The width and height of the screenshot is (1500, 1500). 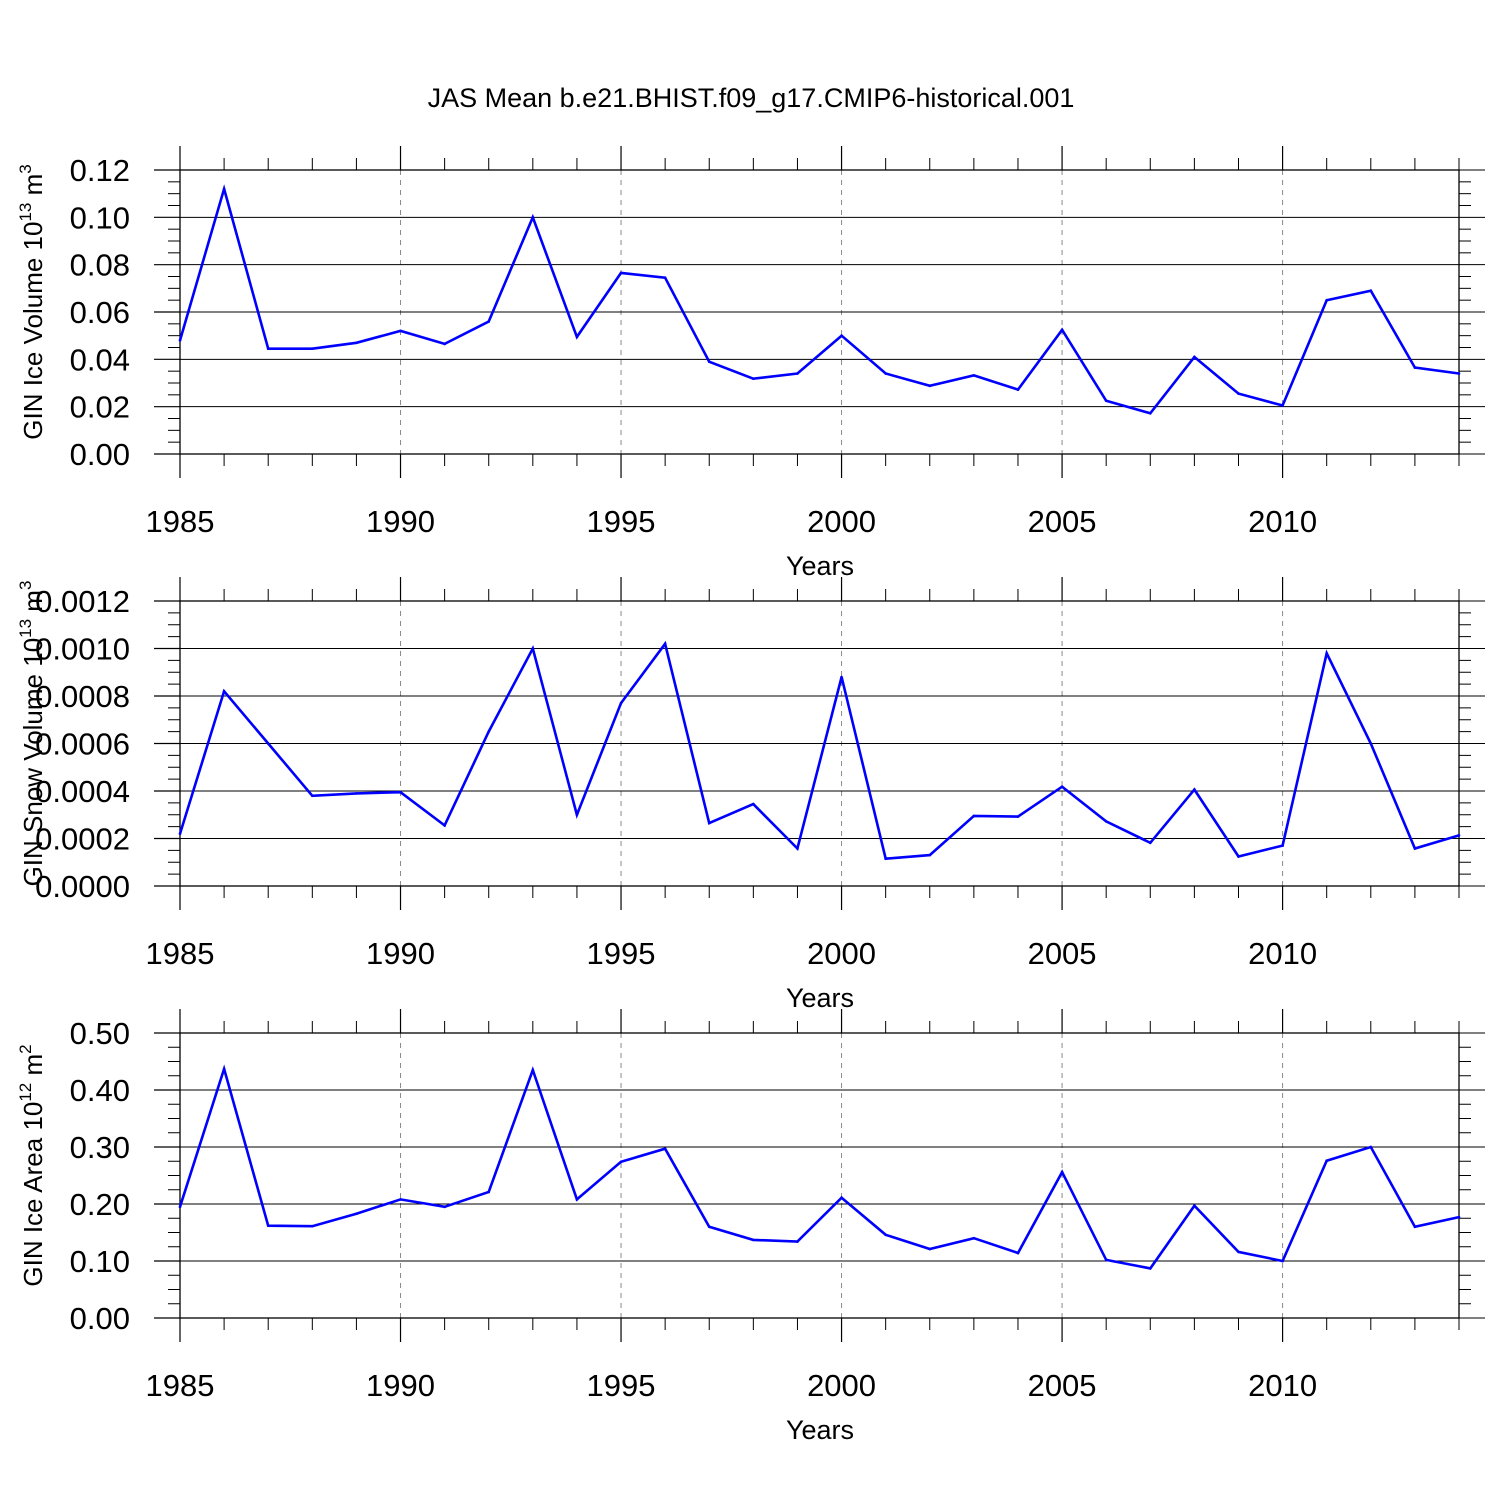 What do you see at coordinates (100, 1261) in the screenshot?
I see `y-tick-label: 0.10` at bounding box center [100, 1261].